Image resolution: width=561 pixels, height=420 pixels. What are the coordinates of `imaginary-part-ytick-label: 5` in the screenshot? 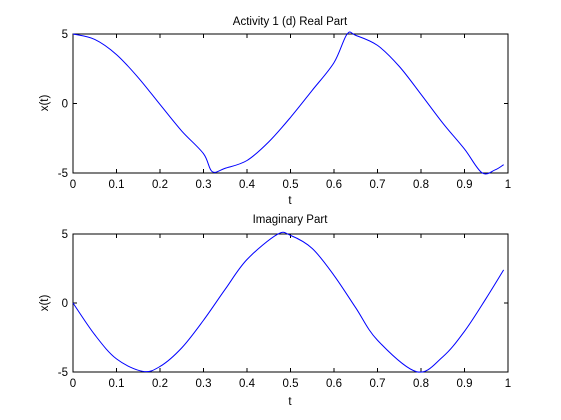 It's located at (65, 235).